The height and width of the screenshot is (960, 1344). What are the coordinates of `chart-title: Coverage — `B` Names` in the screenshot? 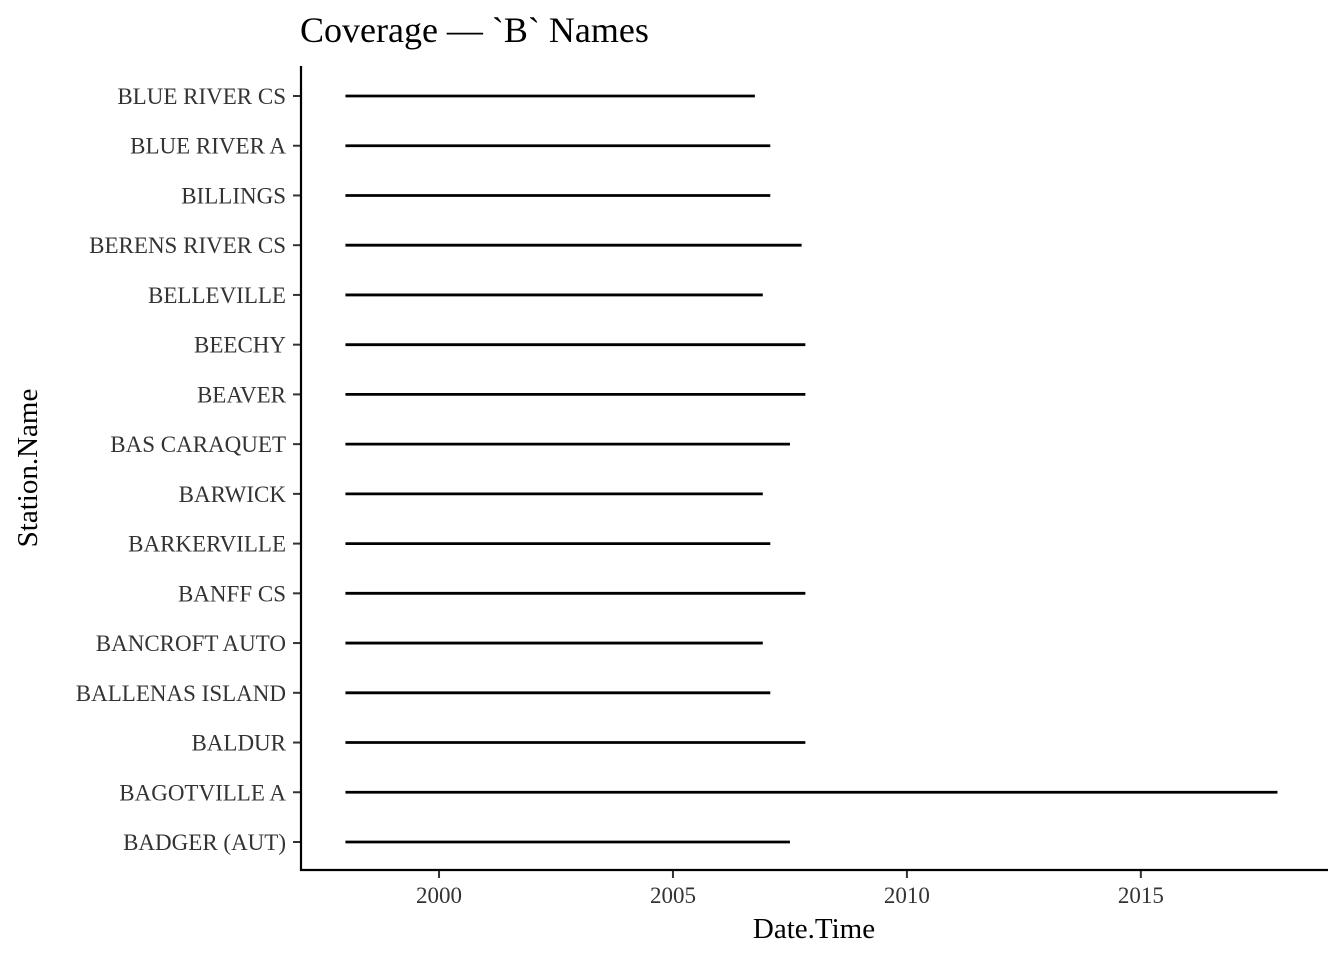 It's located at (474, 30).